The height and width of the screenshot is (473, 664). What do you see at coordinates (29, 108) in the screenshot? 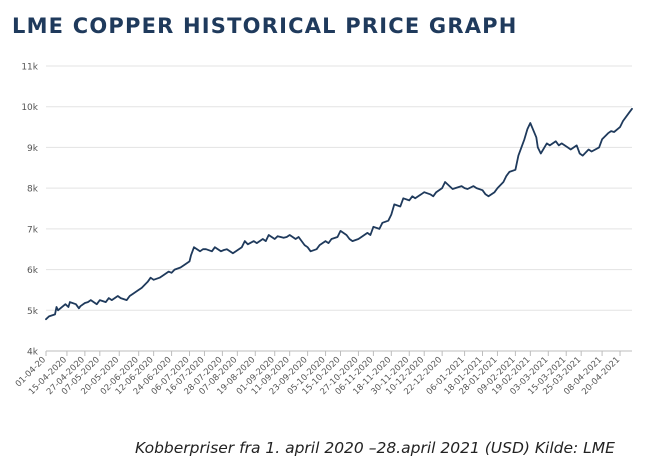
I see `y-tick-label: 10k` at bounding box center [29, 108].